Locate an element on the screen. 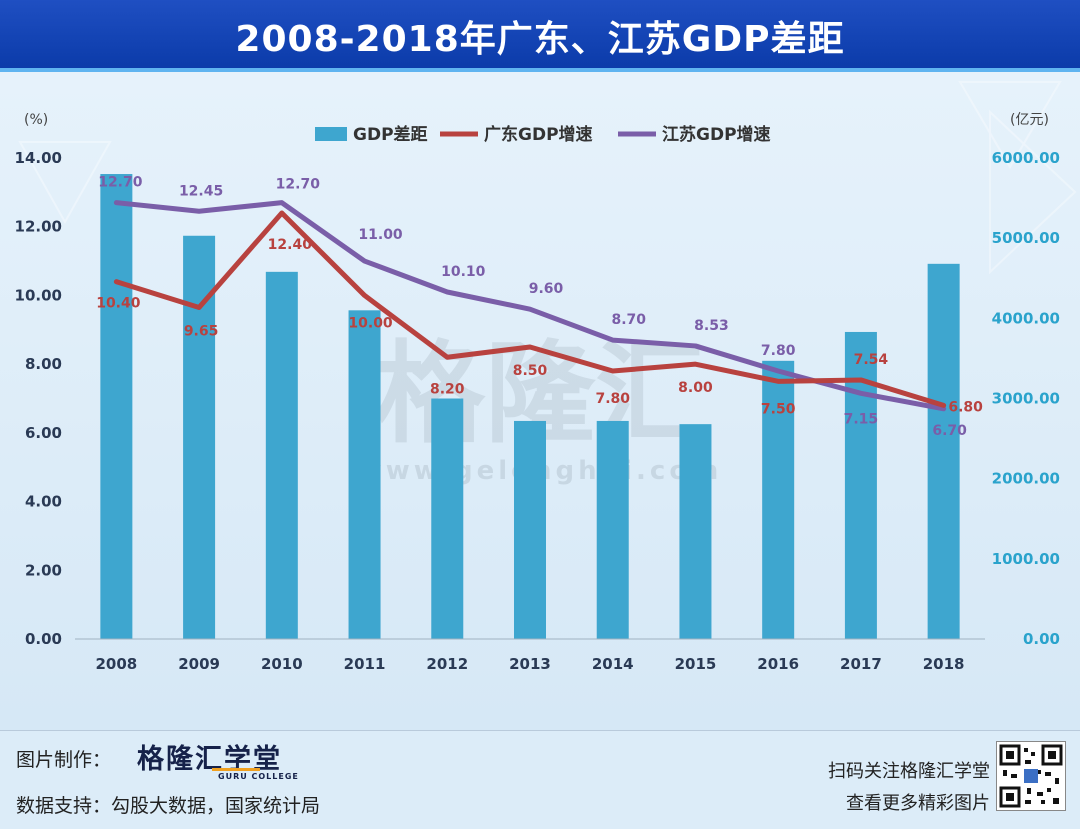 The height and width of the screenshot is (829, 1080). x-tick-label: 2018 is located at coordinates (944, 664).